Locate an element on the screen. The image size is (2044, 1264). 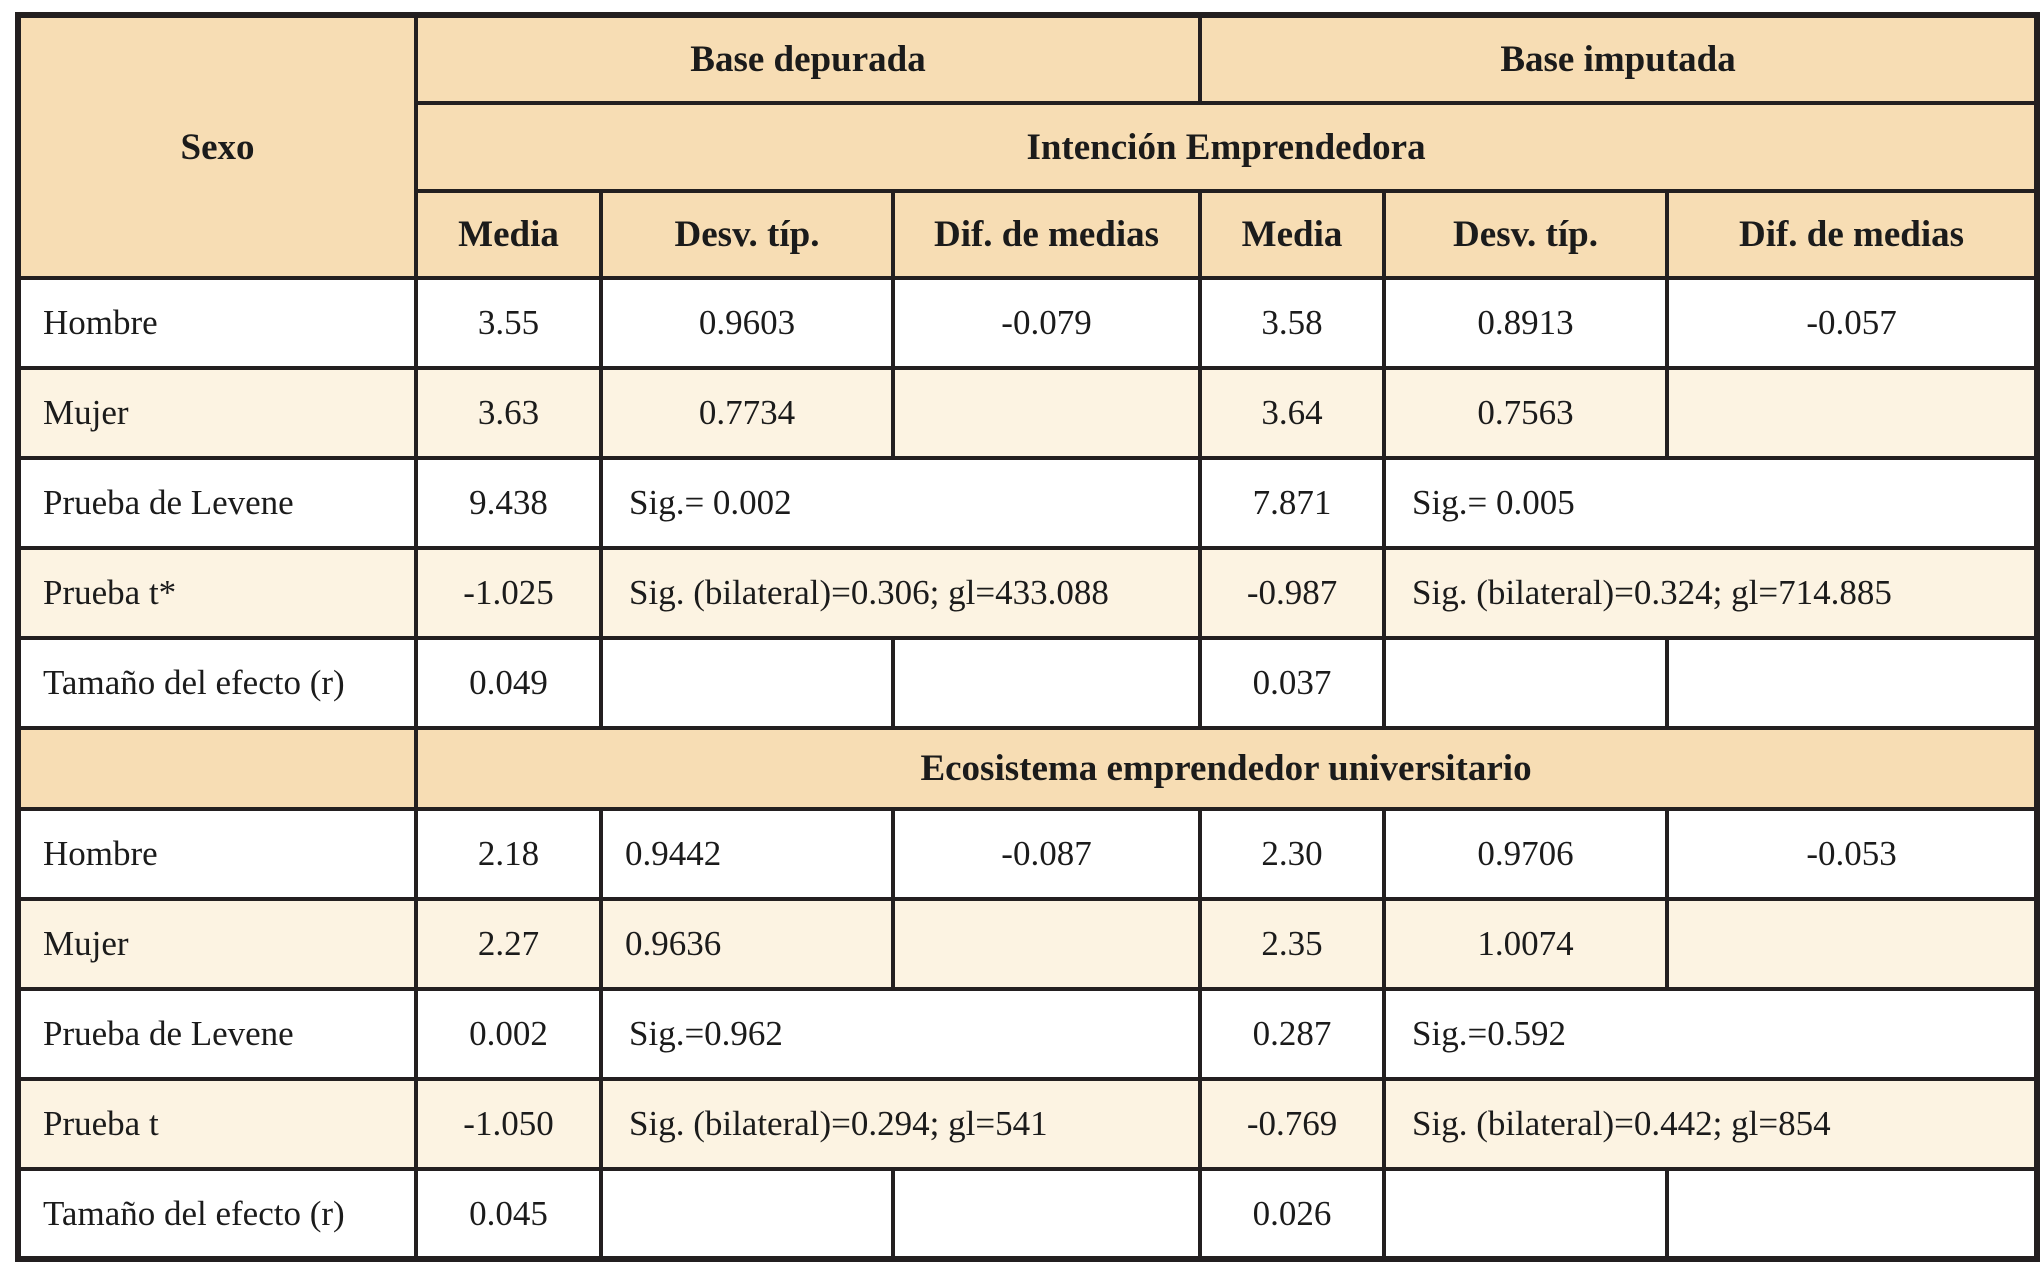
cell-sig: Sig. (bilateral)=0.306; gl=433.088 is located at coordinates (900, 593).